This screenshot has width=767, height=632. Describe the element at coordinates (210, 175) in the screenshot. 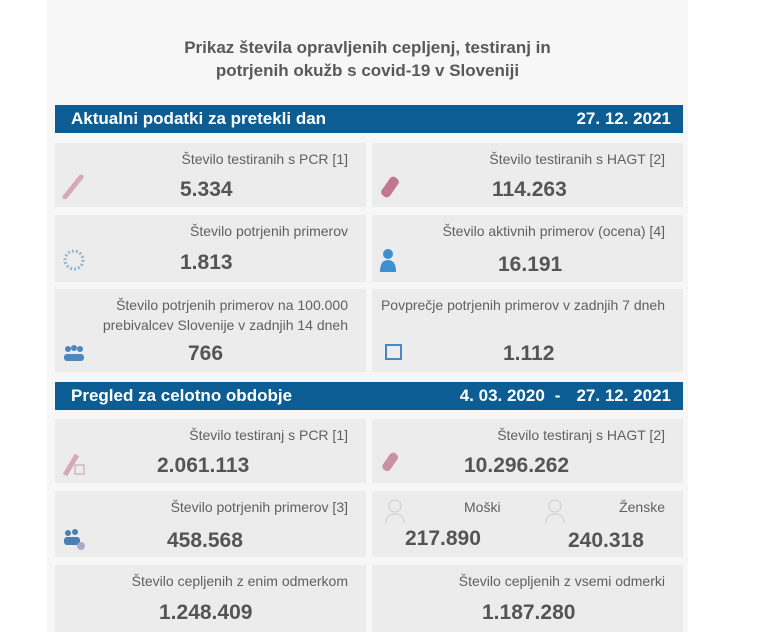

I see `card-pcr-daily: Število testiranih s PCR [1] 5.334` at that location.